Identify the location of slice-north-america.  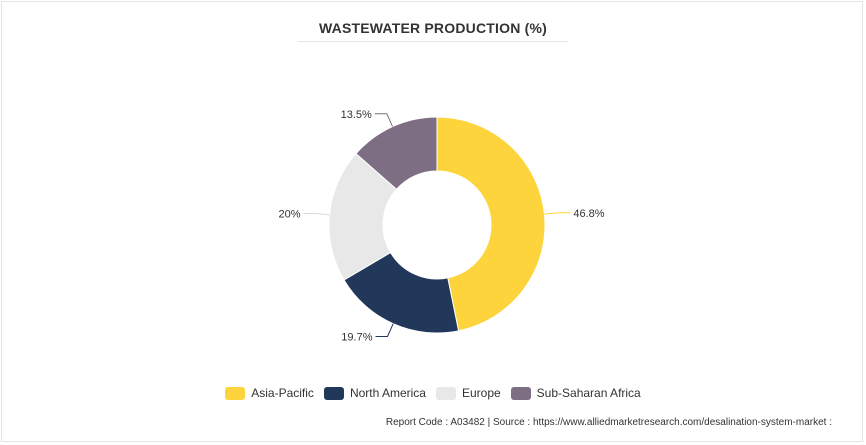
(401, 292).